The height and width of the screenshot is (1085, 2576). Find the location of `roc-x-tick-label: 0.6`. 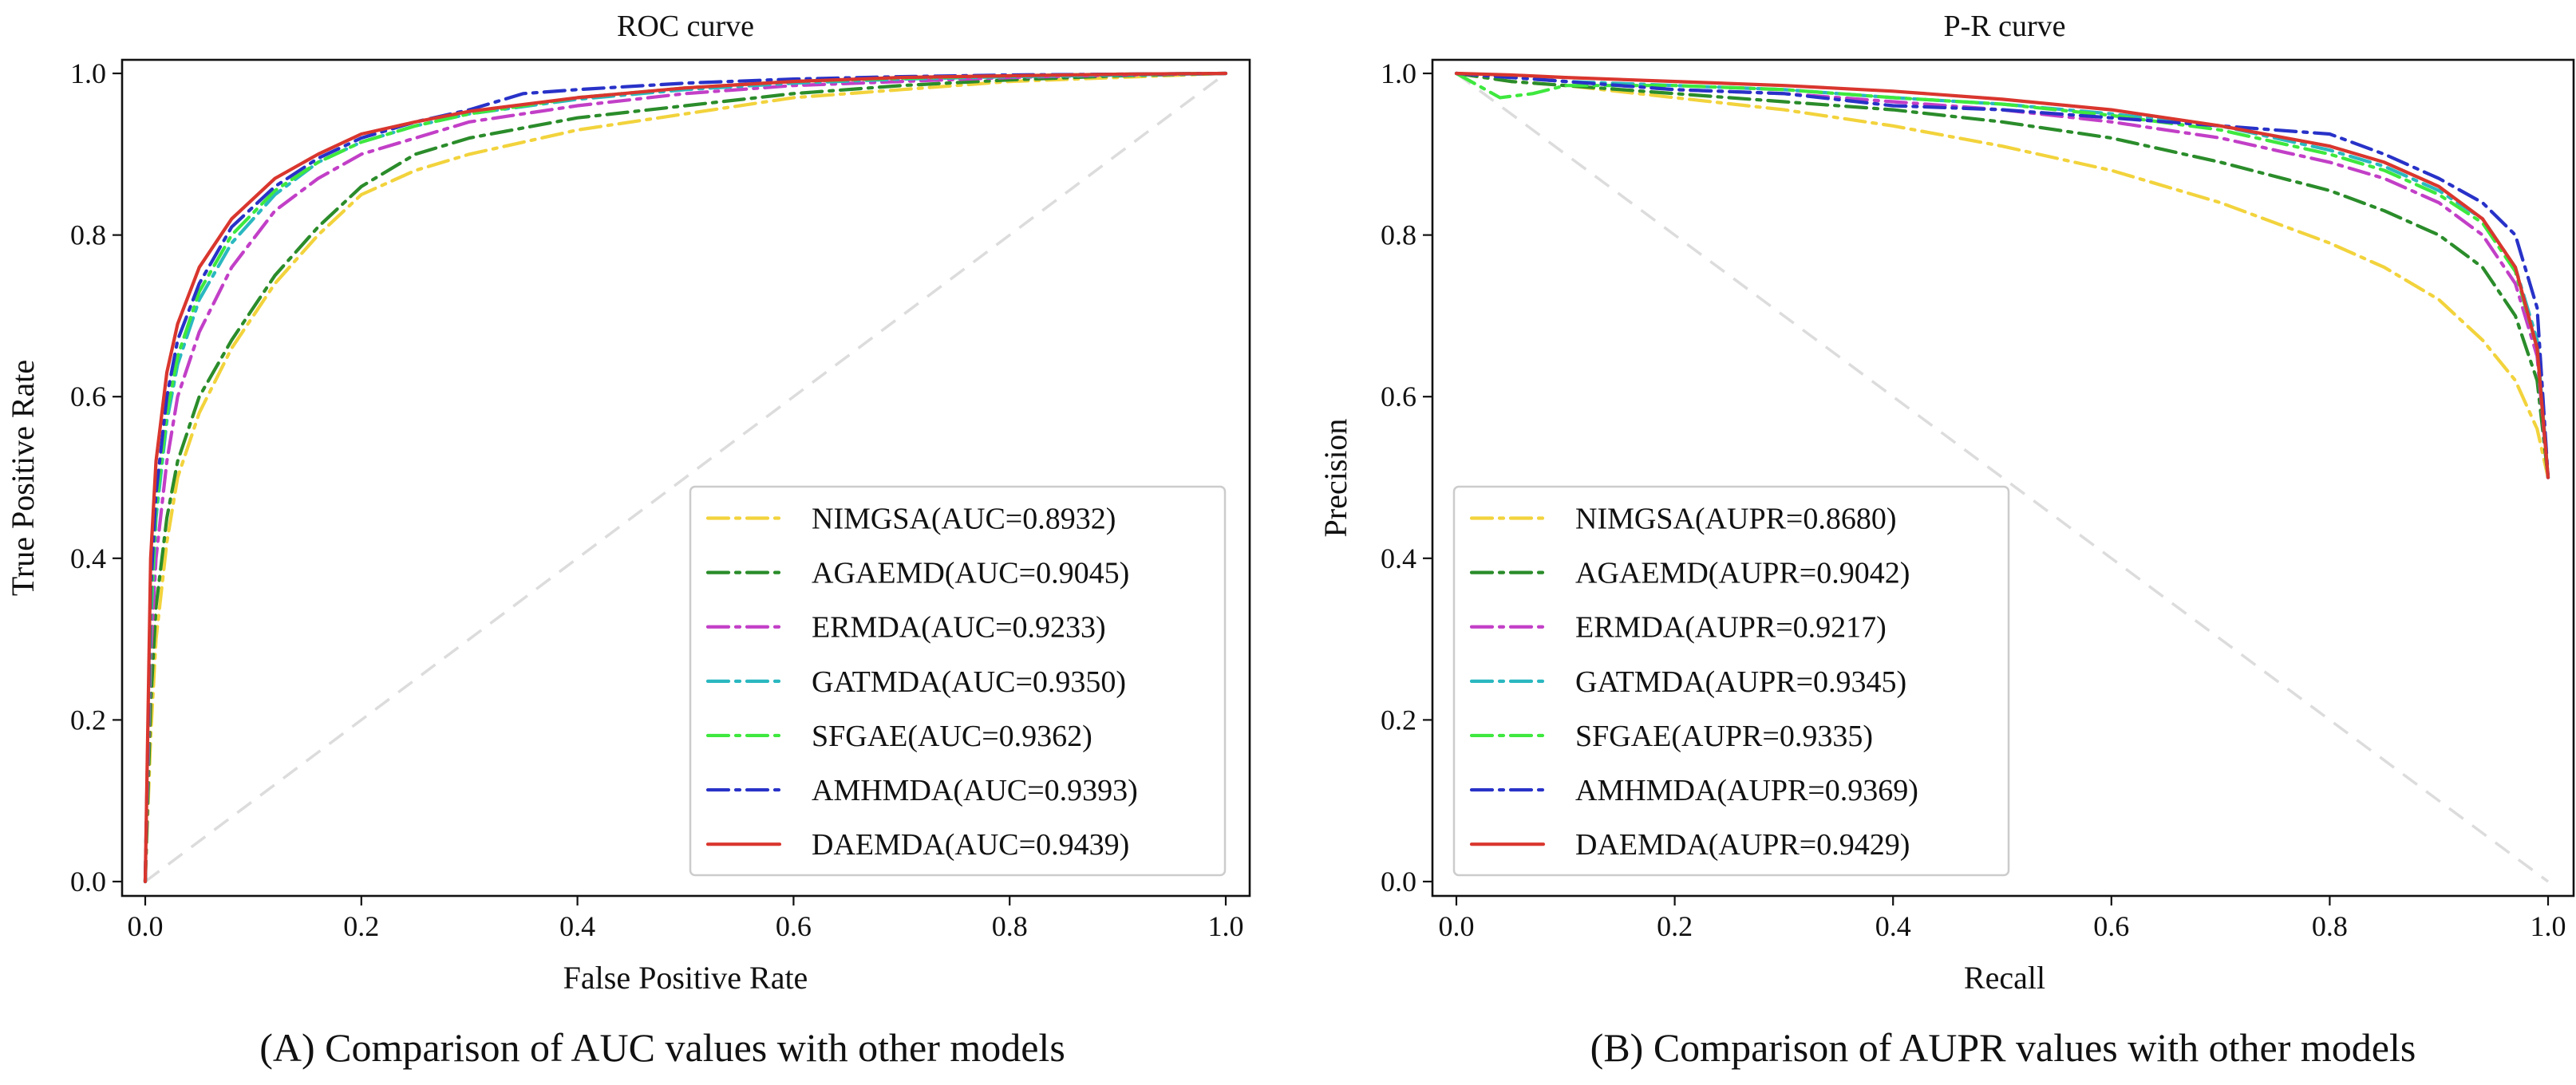

roc-x-tick-label: 0.6 is located at coordinates (794, 926).